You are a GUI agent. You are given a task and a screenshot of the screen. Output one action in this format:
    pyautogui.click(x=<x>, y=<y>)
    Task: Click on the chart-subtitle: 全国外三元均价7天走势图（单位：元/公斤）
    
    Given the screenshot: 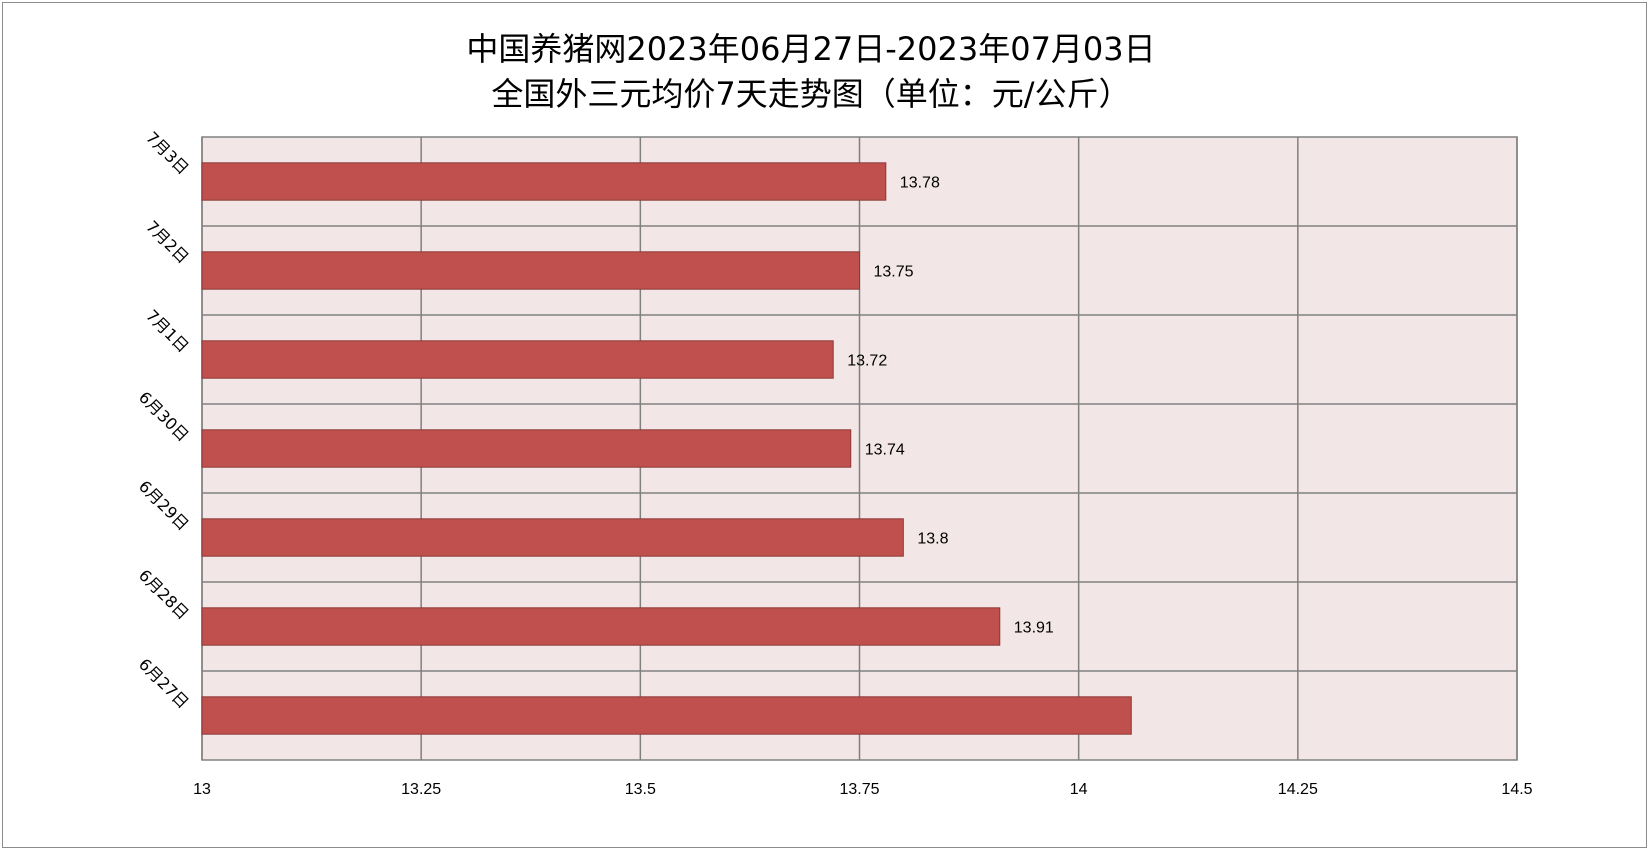 What is the action you would take?
    pyautogui.click(x=810, y=94)
    